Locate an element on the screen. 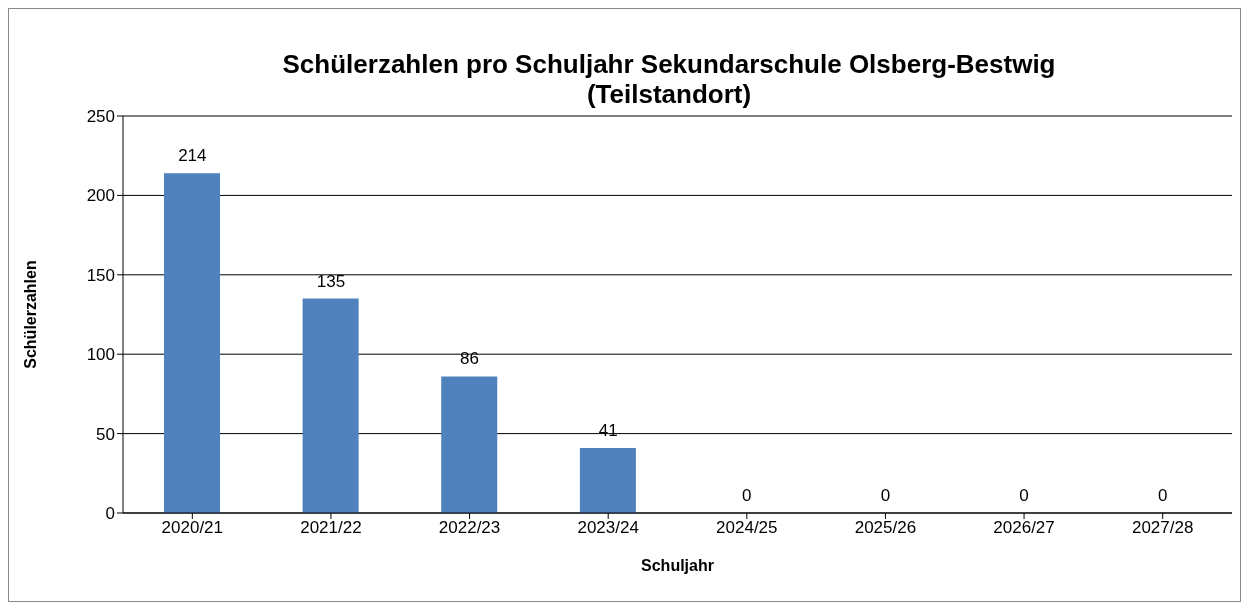  data-label: 214 is located at coordinates (192, 156).